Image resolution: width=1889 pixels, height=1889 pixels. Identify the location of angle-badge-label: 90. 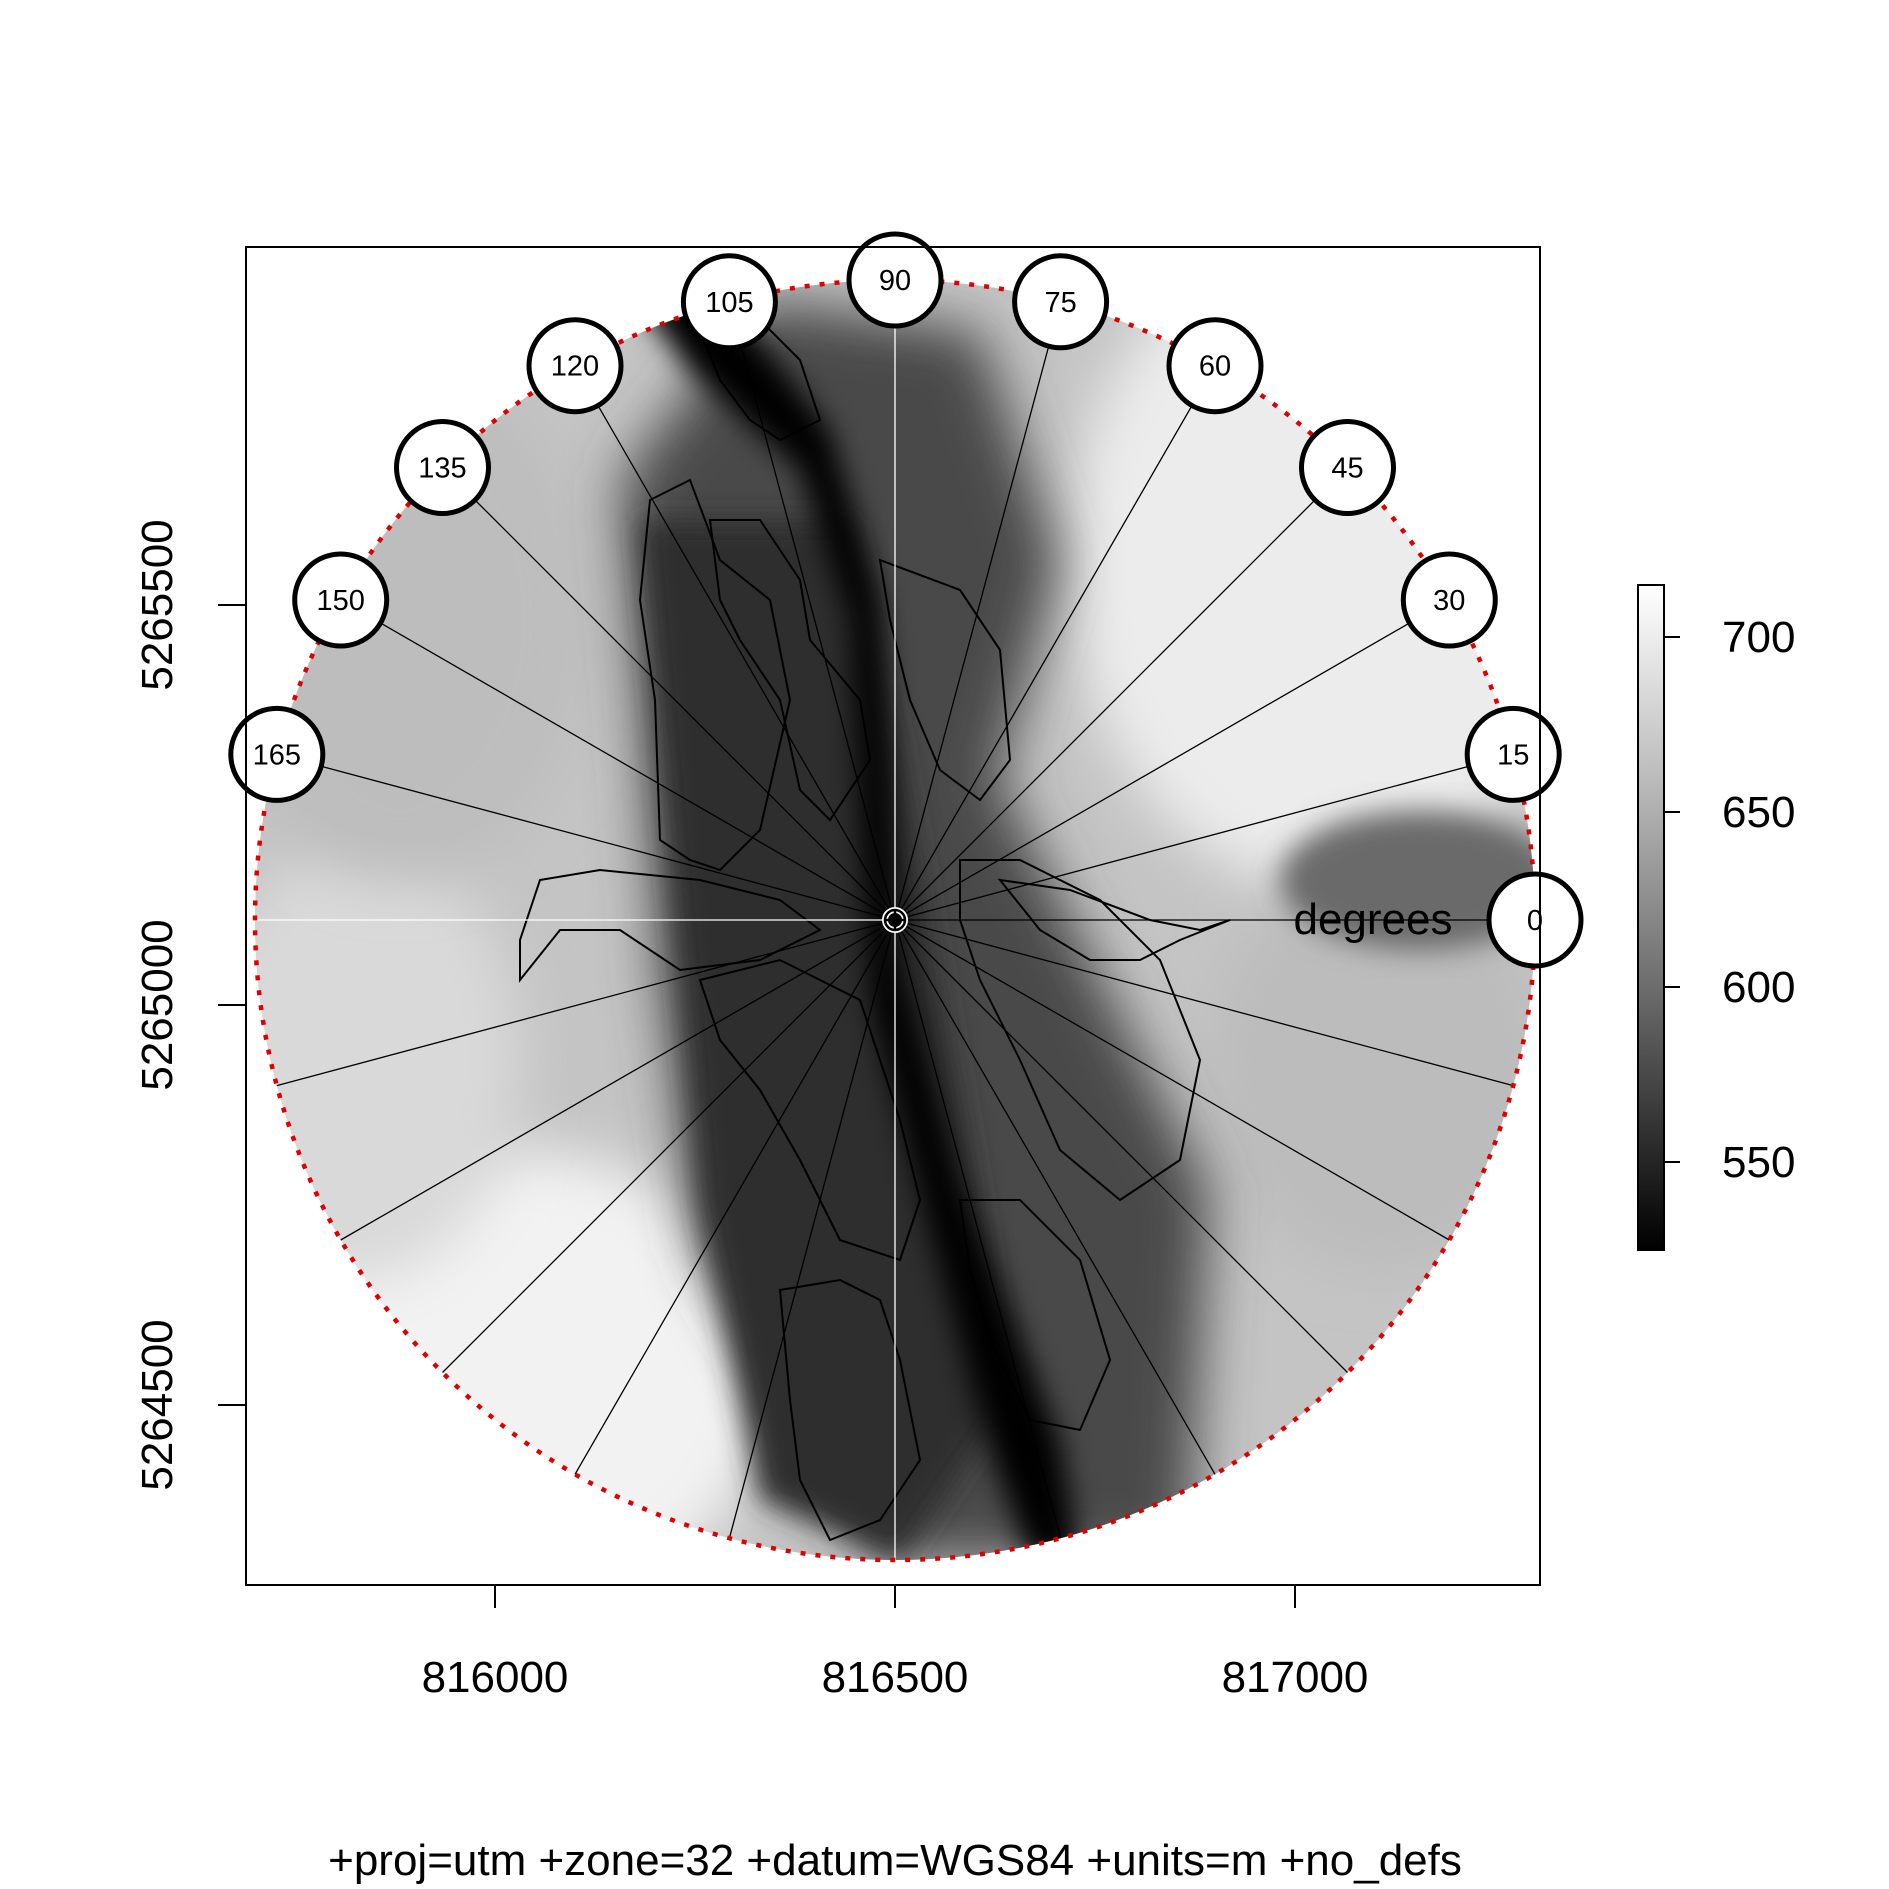
(895, 281).